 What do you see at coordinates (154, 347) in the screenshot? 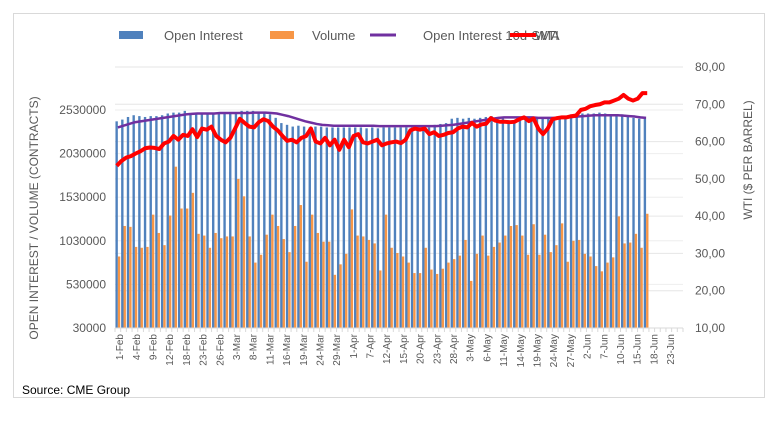
I see `x-tick-label: 9-Feb` at bounding box center [154, 347].